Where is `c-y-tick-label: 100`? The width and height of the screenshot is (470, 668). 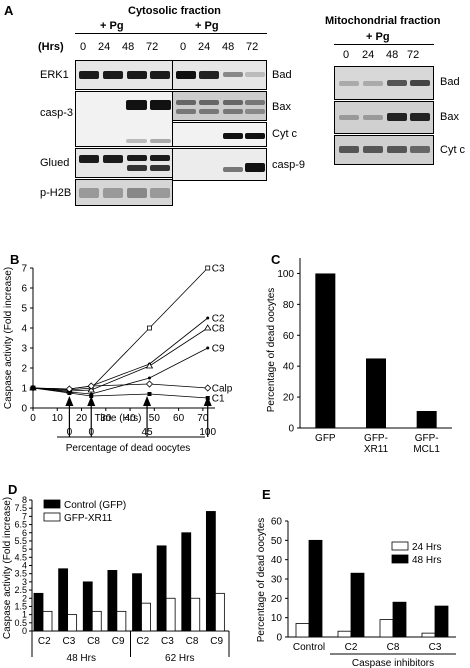 c-y-tick-label: 100 is located at coordinates (285, 274).